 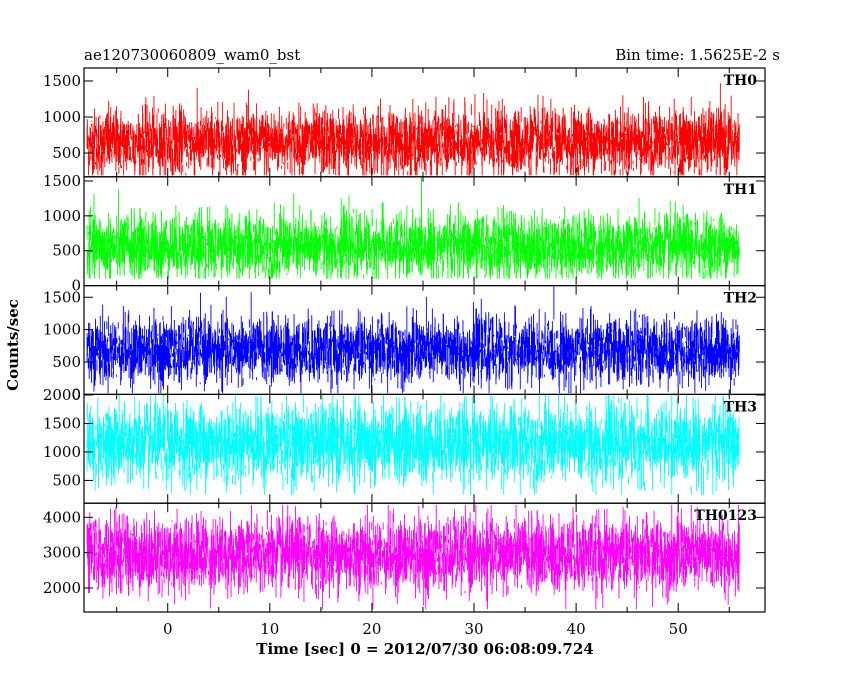 What do you see at coordinates (576, 629) in the screenshot?
I see `x-tick-label: 40` at bounding box center [576, 629].